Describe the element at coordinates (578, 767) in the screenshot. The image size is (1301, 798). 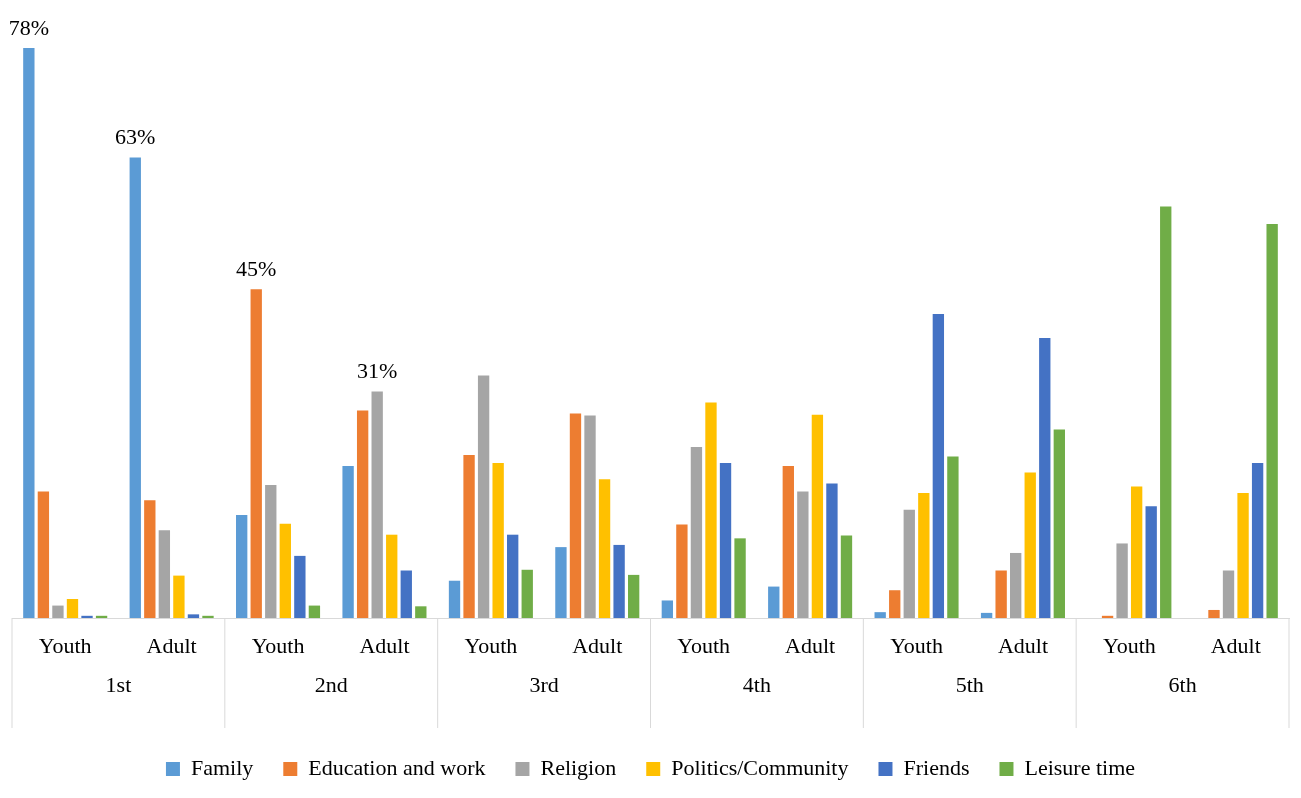
I see `legend-label: Religion` at that location.